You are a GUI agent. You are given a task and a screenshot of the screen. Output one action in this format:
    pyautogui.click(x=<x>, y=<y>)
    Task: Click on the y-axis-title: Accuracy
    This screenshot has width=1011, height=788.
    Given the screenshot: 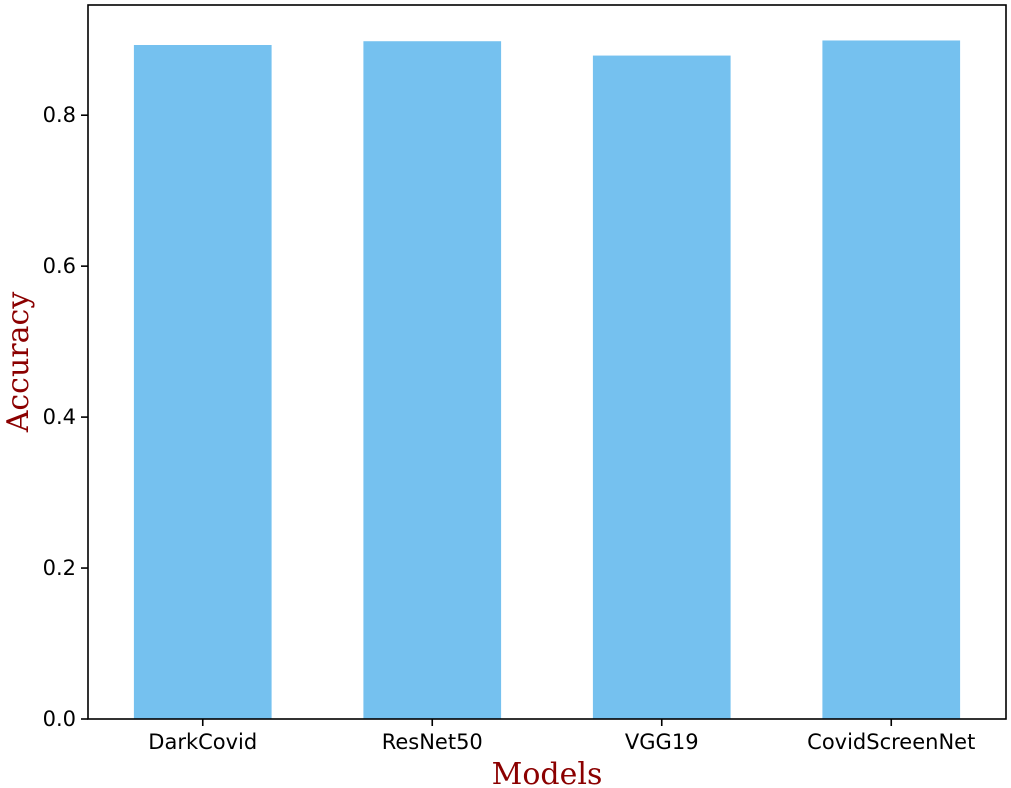 What is the action you would take?
    pyautogui.click(x=18, y=363)
    